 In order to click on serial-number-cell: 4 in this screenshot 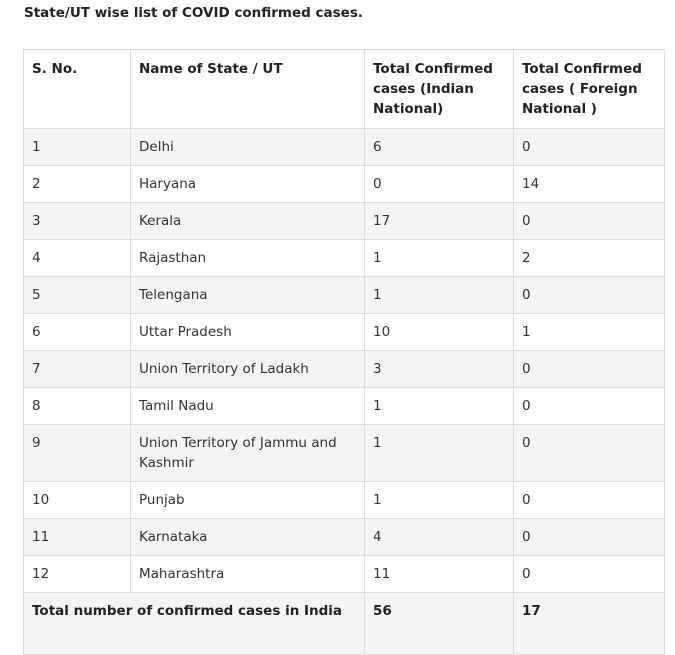, I will do `click(77, 258)`.